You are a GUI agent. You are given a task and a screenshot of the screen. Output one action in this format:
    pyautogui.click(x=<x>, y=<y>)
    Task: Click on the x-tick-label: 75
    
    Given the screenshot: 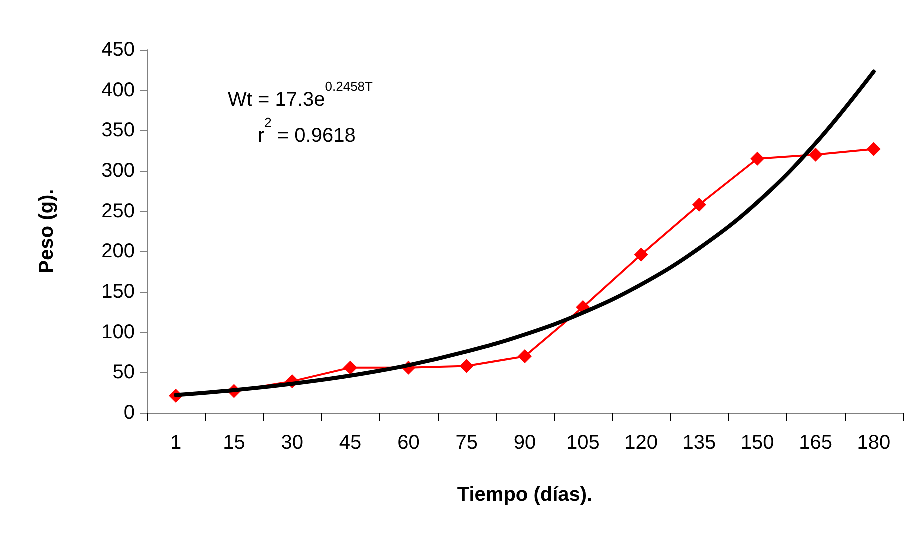 What is the action you would take?
    pyautogui.click(x=467, y=443)
    